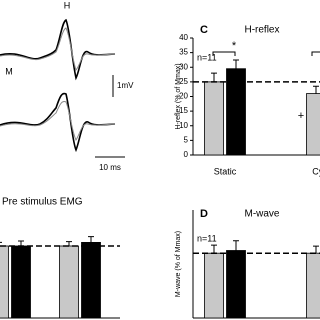 Image resolution: width=320 pixels, height=320 pixels. I want to click on chart-title: M-wave, so click(261, 214).